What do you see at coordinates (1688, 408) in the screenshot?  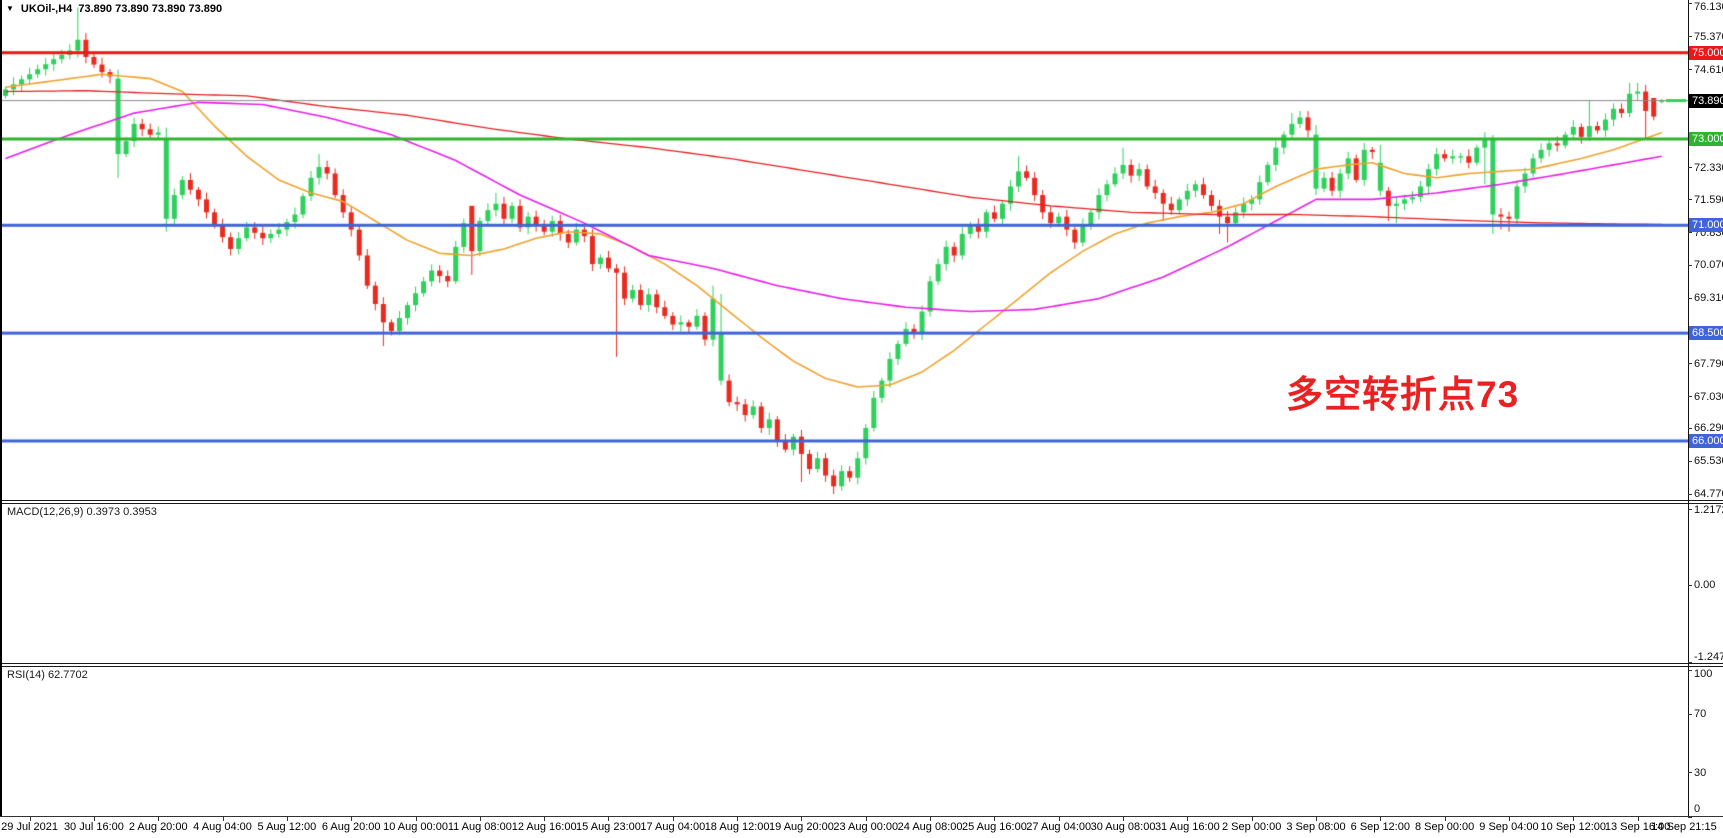 I see `price-axis-border` at bounding box center [1688, 408].